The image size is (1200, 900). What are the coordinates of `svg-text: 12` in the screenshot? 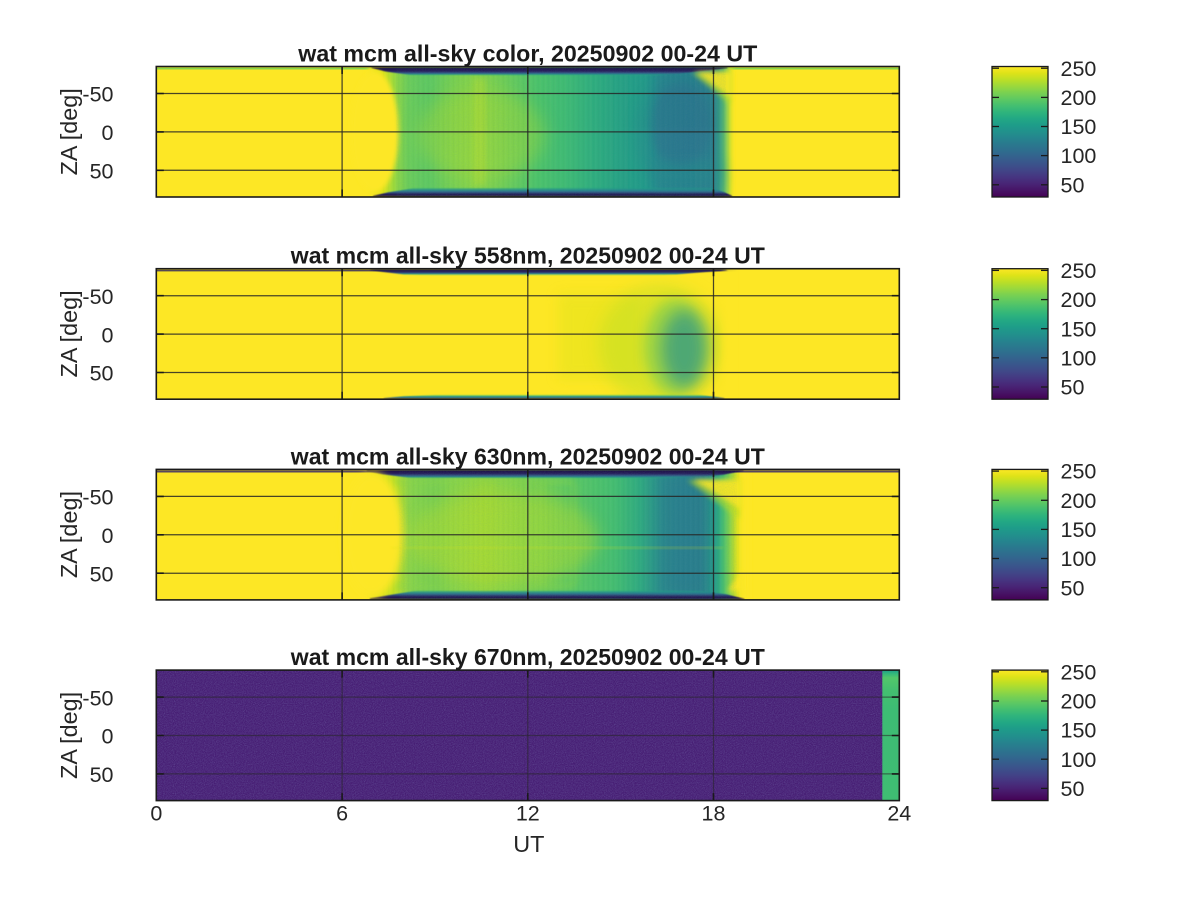 It's located at (528, 813).